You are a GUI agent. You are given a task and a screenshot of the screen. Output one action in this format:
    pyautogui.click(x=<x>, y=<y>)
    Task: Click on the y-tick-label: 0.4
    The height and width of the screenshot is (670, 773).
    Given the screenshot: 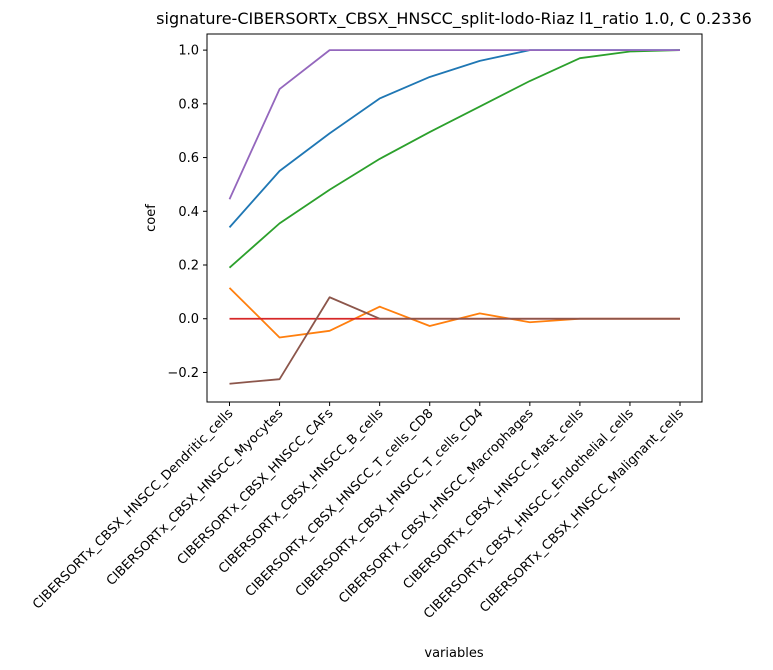 What is the action you would take?
    pyautogui.click(x=188, y=212)
    